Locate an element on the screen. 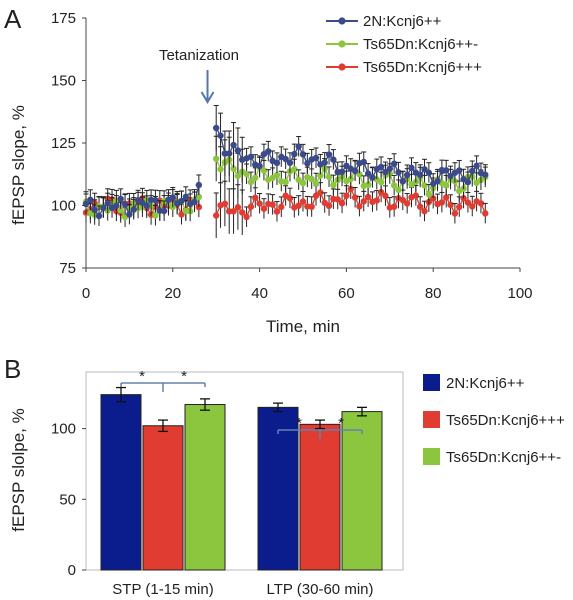 This screenshot has width=573, height=600. panel-a-label: A is located at coordinates (13, 19).